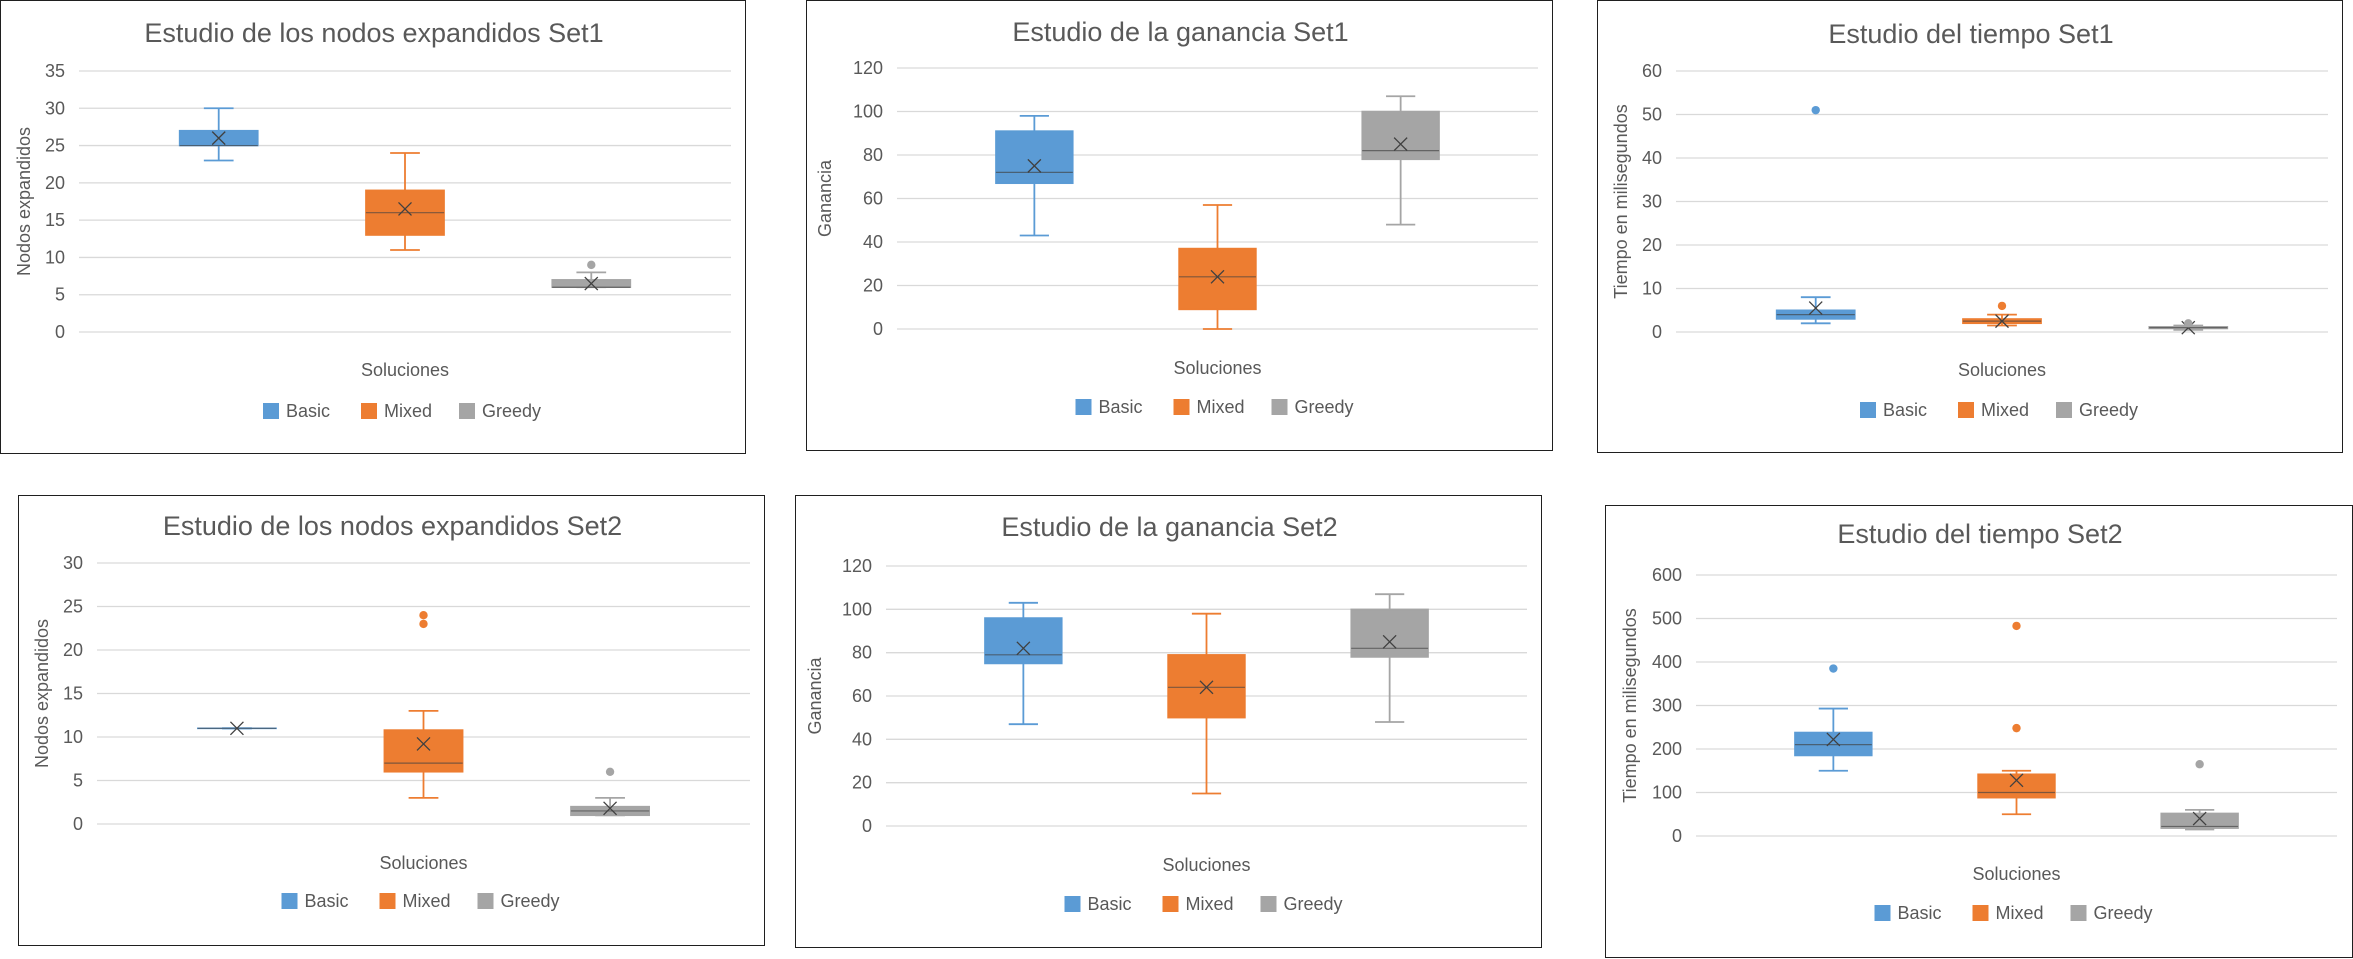 This screenshot has width=2353, height=959. Describe the element at coordinates (868, 68) in the screenshot. I see `y-tick-label: 120` at that location.